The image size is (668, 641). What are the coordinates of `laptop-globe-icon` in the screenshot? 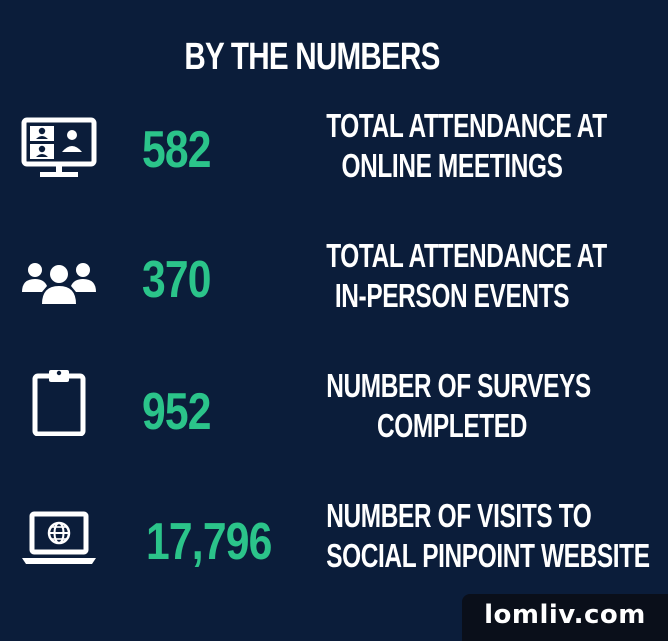 It's located at (59, 541).